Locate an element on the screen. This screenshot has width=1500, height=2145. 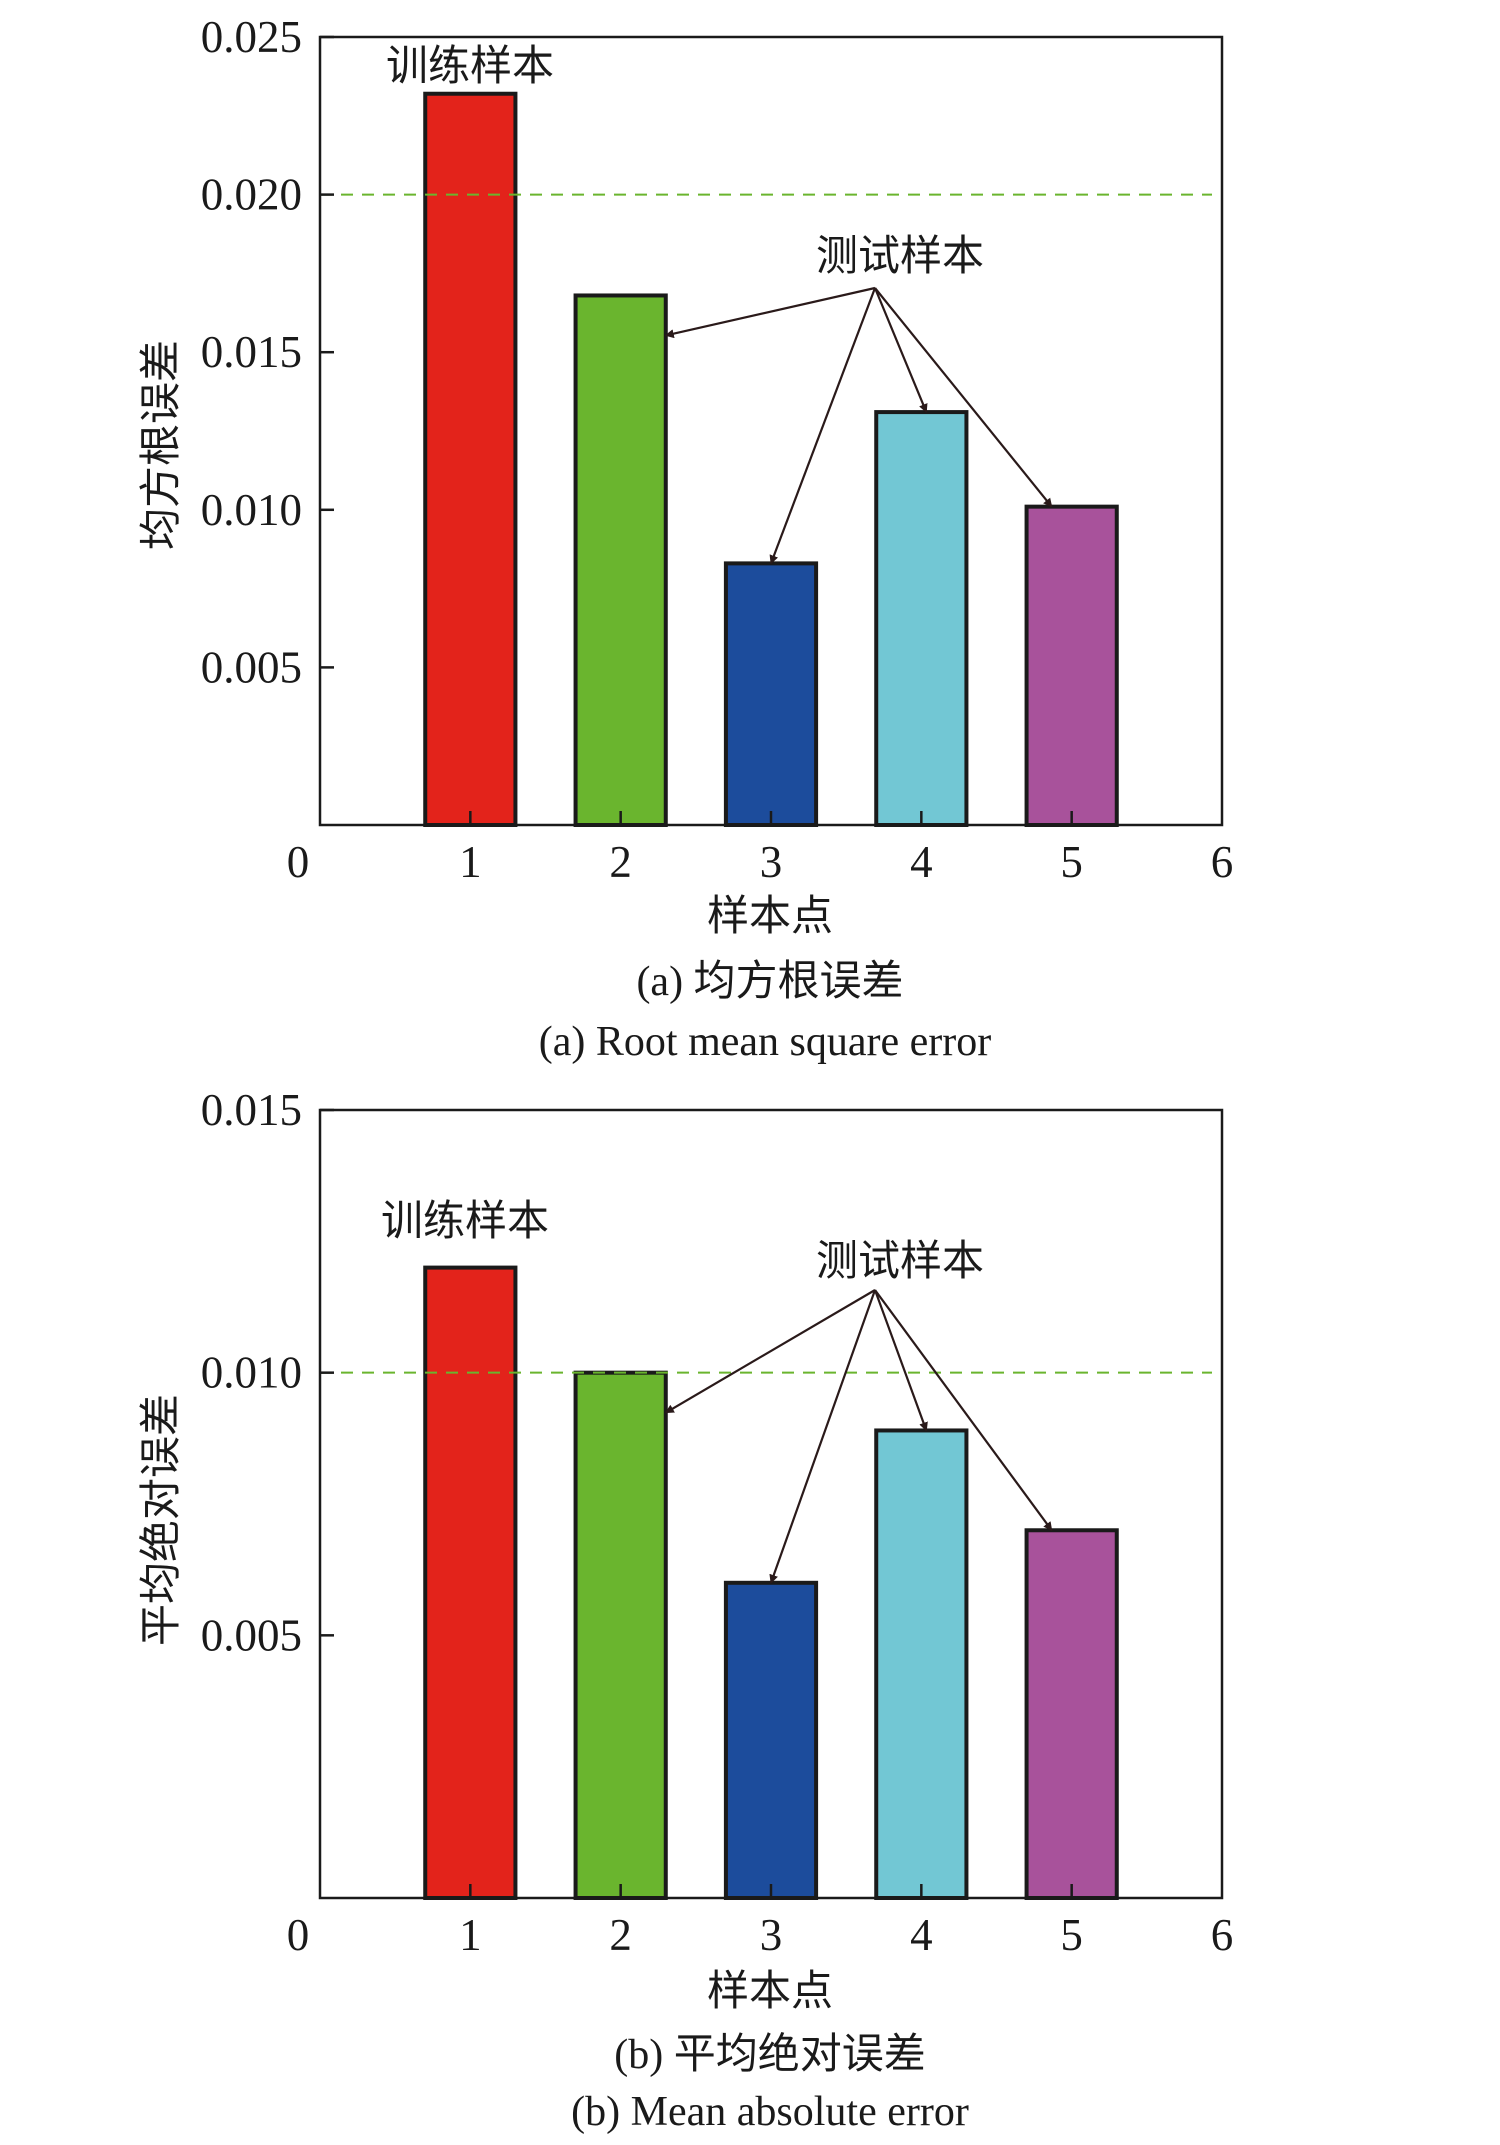
rmse-y-axis-label: 均方根误差 is located at coordinates (162, 445).